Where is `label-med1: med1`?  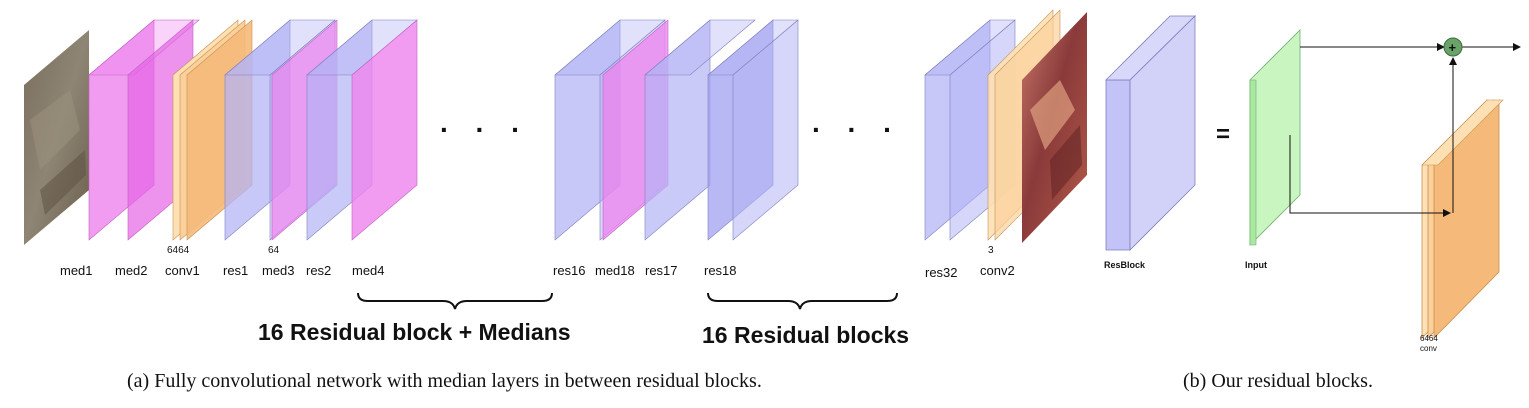 label-med1: med1 is located at coordinates (76, 270).